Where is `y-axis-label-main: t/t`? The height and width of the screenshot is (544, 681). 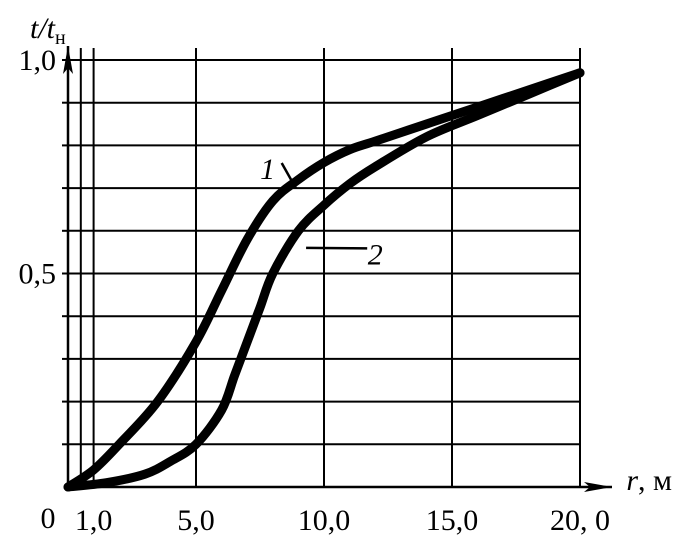
y-axis-label-main: t/t is located at coordinates (43, 28).